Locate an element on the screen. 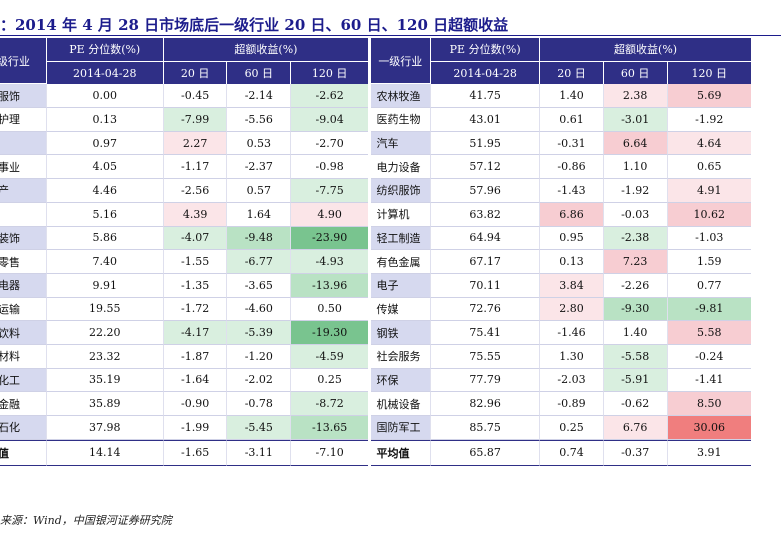  pe-percentile-cell: 41.75 is located at coordinates (485, 96).